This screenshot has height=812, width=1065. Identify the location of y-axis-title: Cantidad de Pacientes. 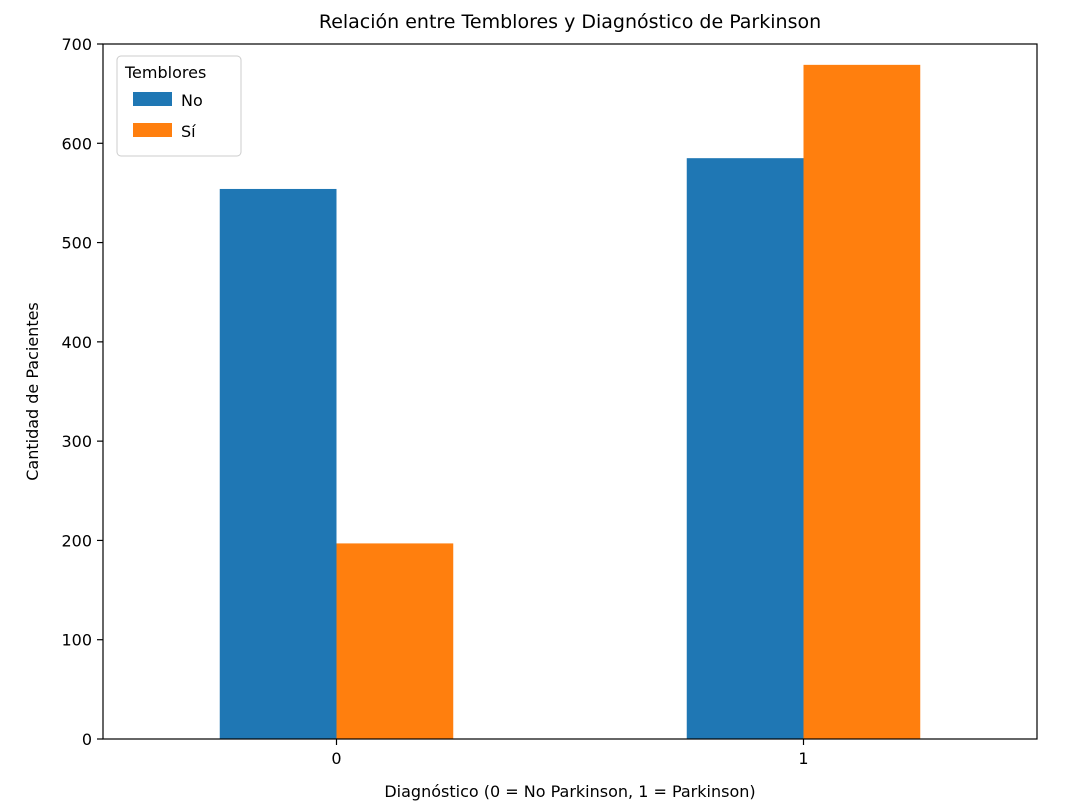
(32, 391).